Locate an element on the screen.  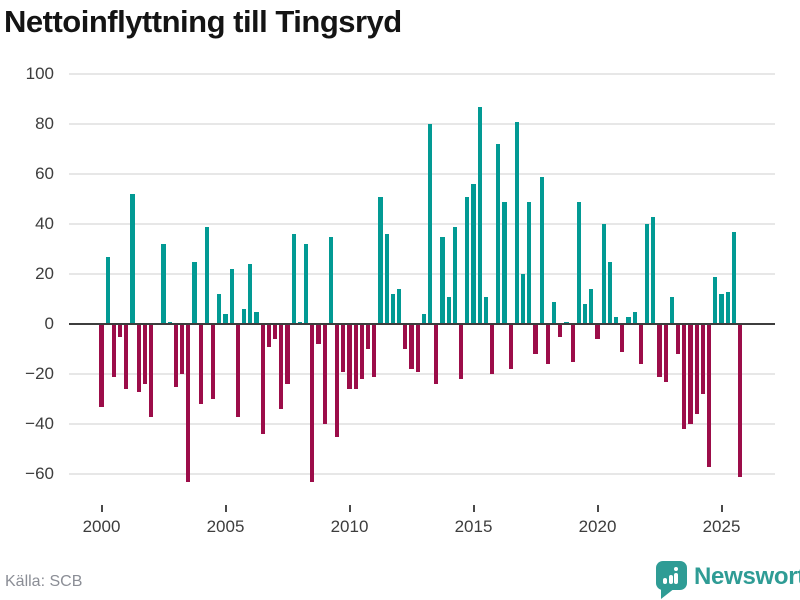
x-axis-tick-label: 2000 is located at coordinates (101, 526).